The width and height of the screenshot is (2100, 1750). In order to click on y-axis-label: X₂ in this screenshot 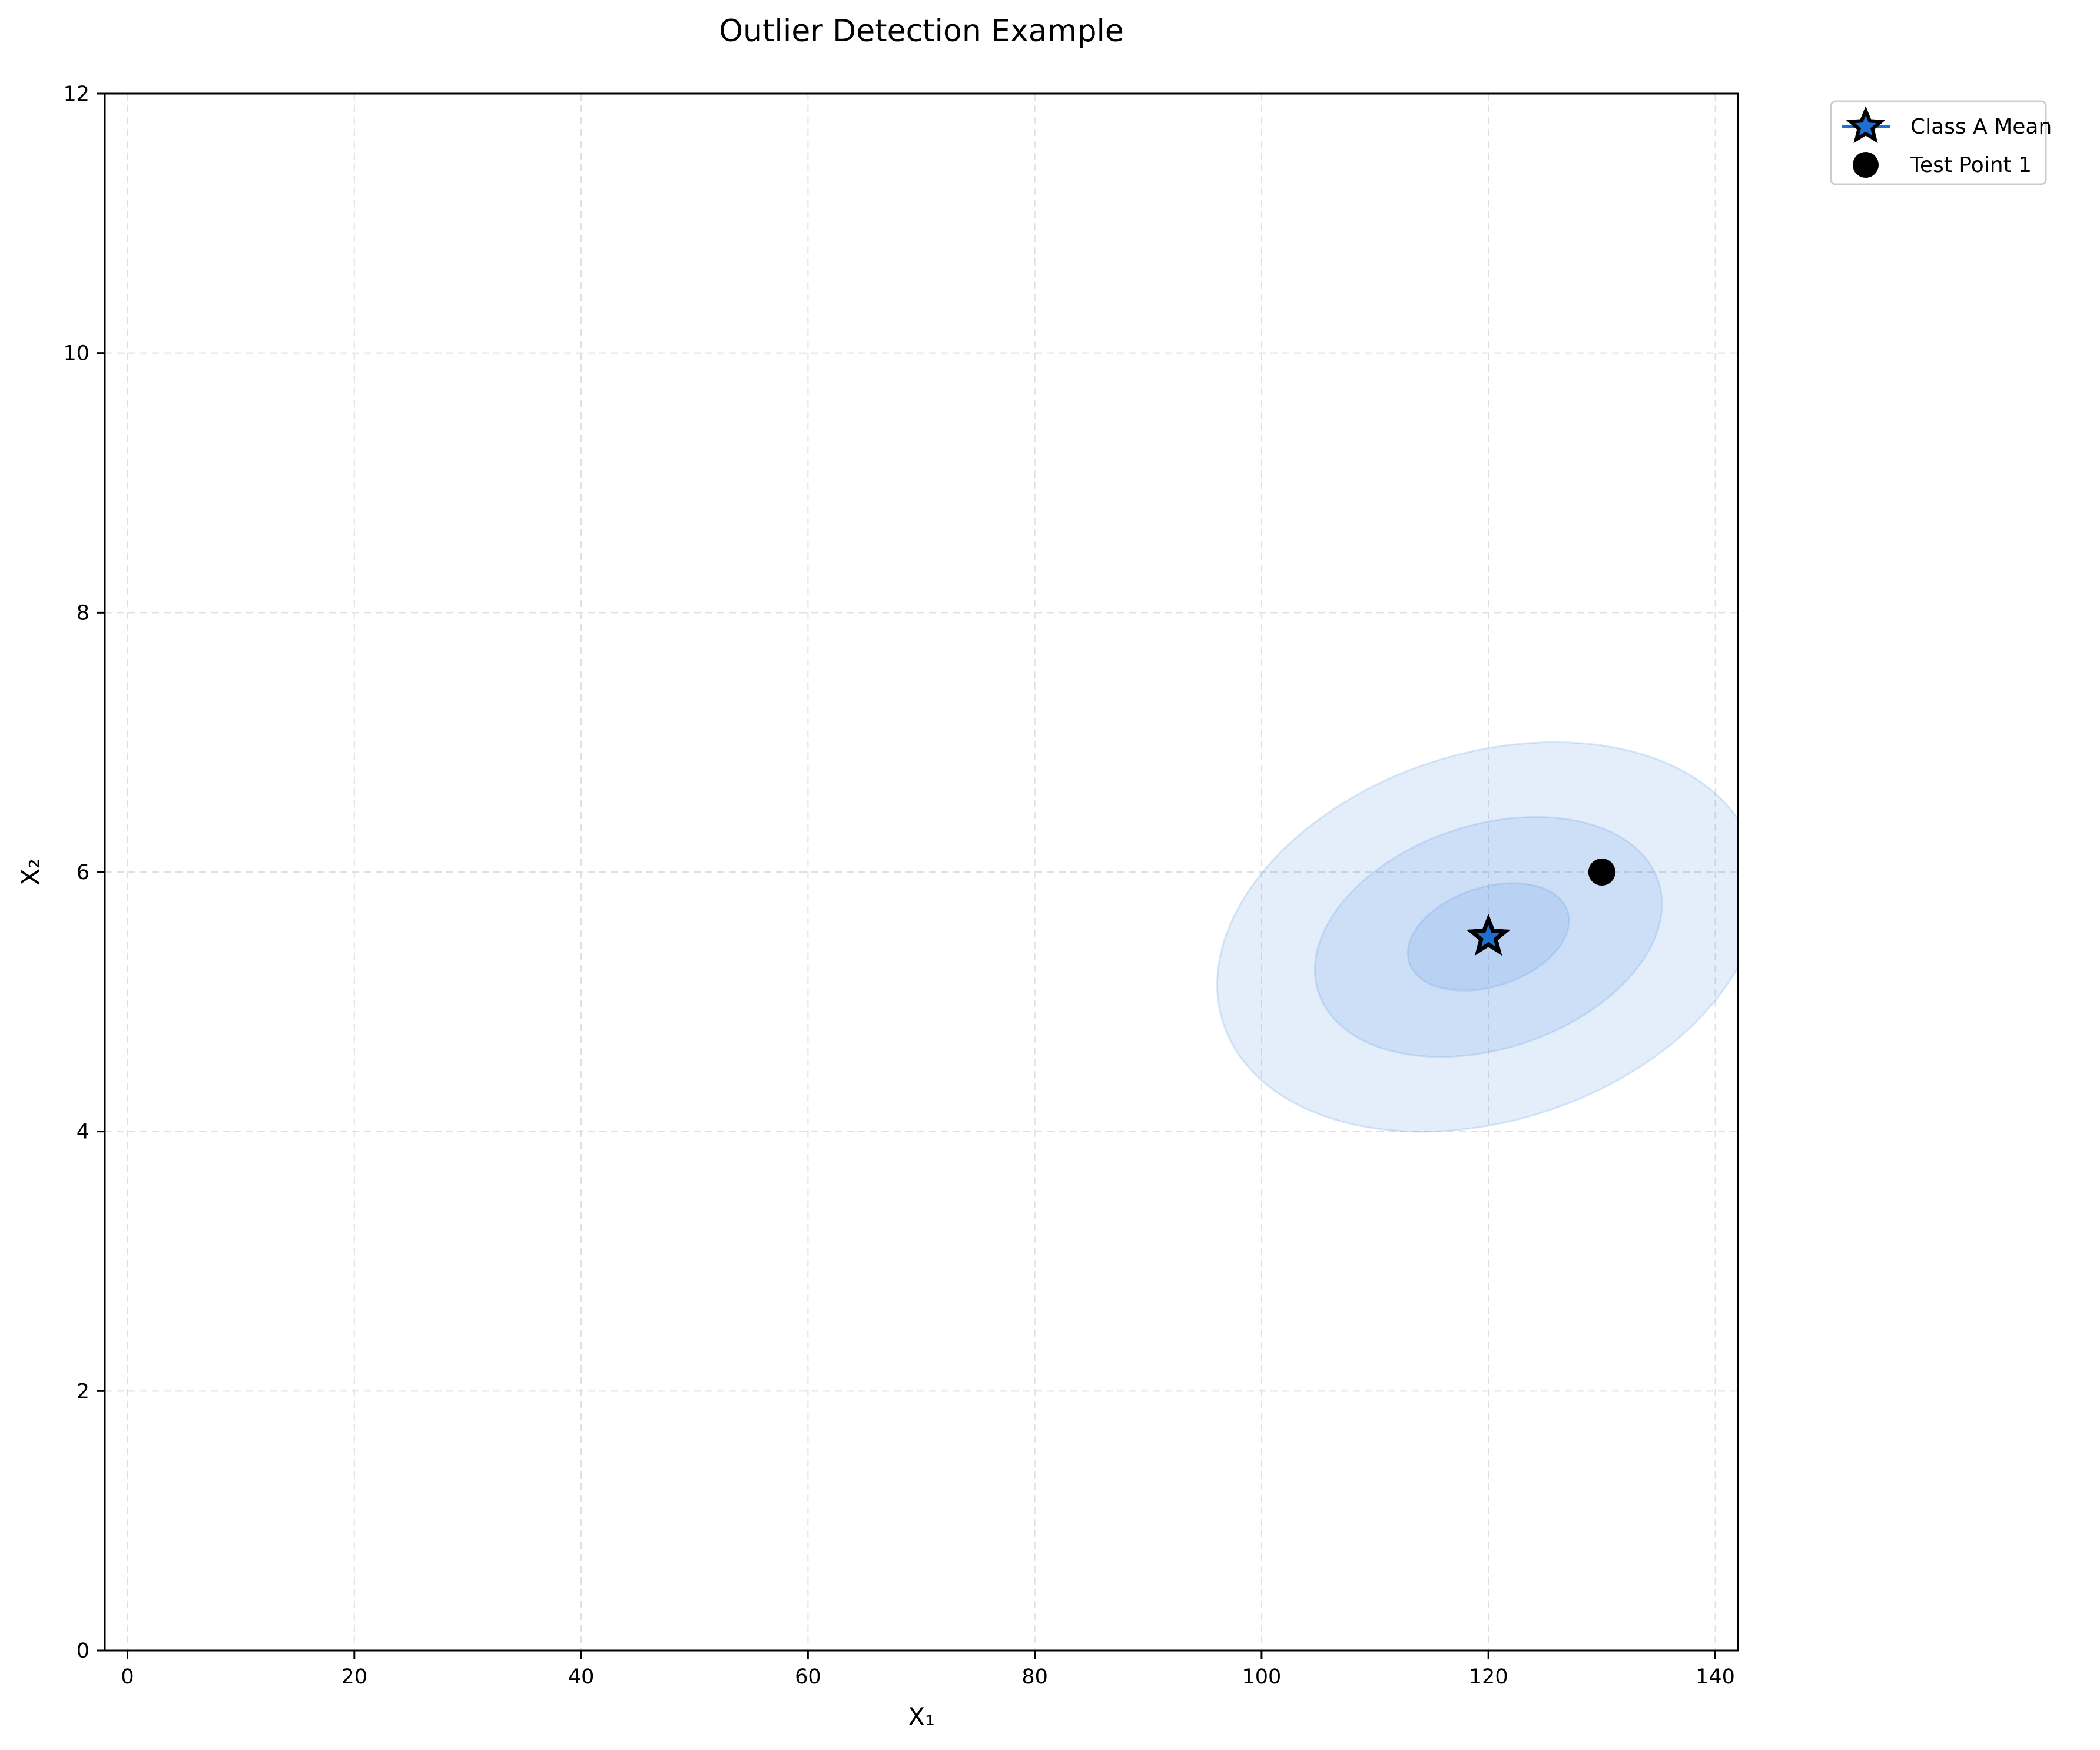, I will do `click(31, 872)`.